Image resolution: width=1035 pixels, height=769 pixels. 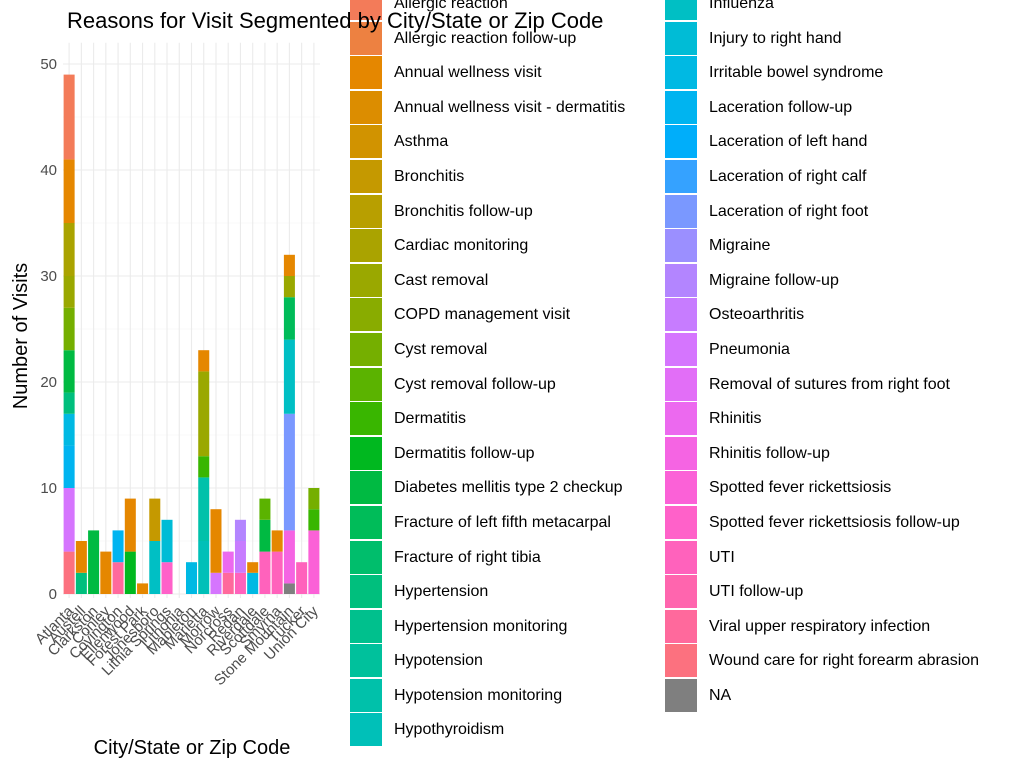 What do you see at coordinates (757, 315) in the screenshot?
I see `legend-label: Osteoarthritis` at bounding box center [757, 315].